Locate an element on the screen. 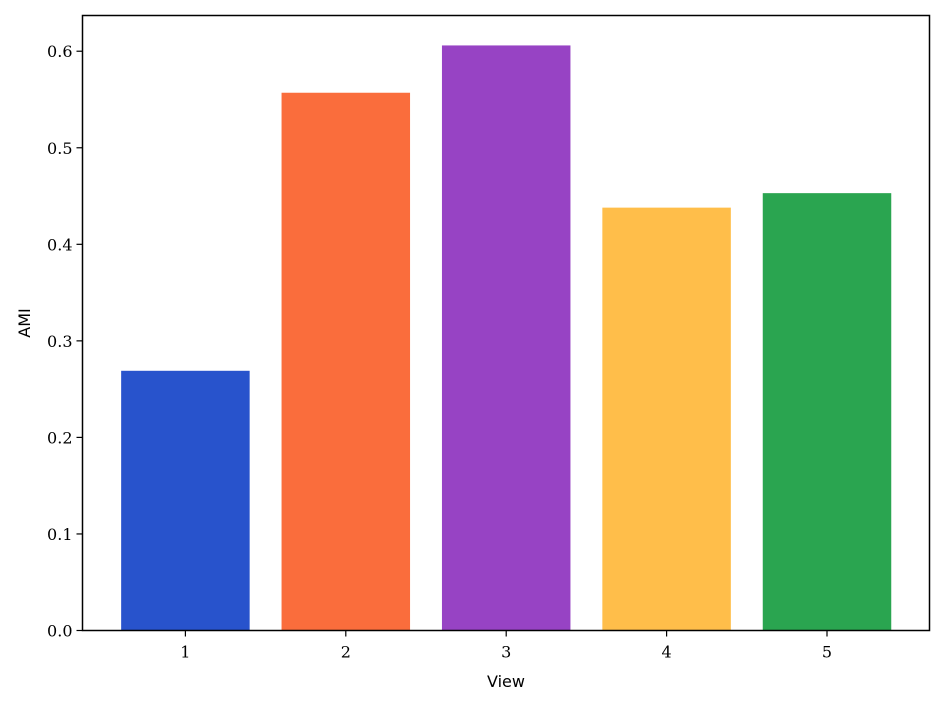 This screenshot has height=705, width=945. y-tick-label: 0.6 is located at coordinates (59, 51).